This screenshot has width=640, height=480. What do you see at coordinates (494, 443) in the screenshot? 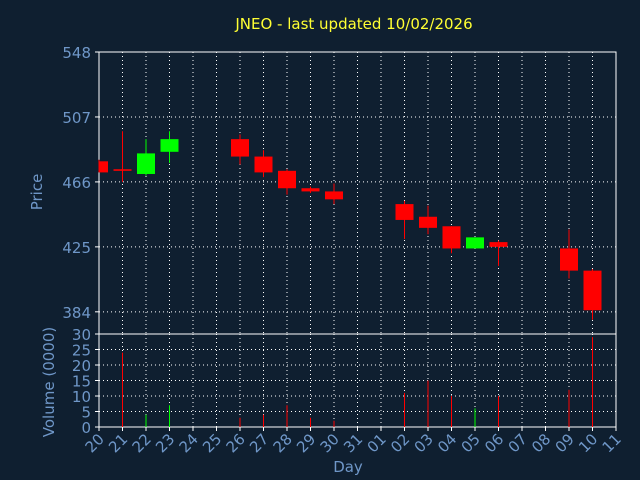
I see `x-tick-label: 06` at bounding box center [494, 443].